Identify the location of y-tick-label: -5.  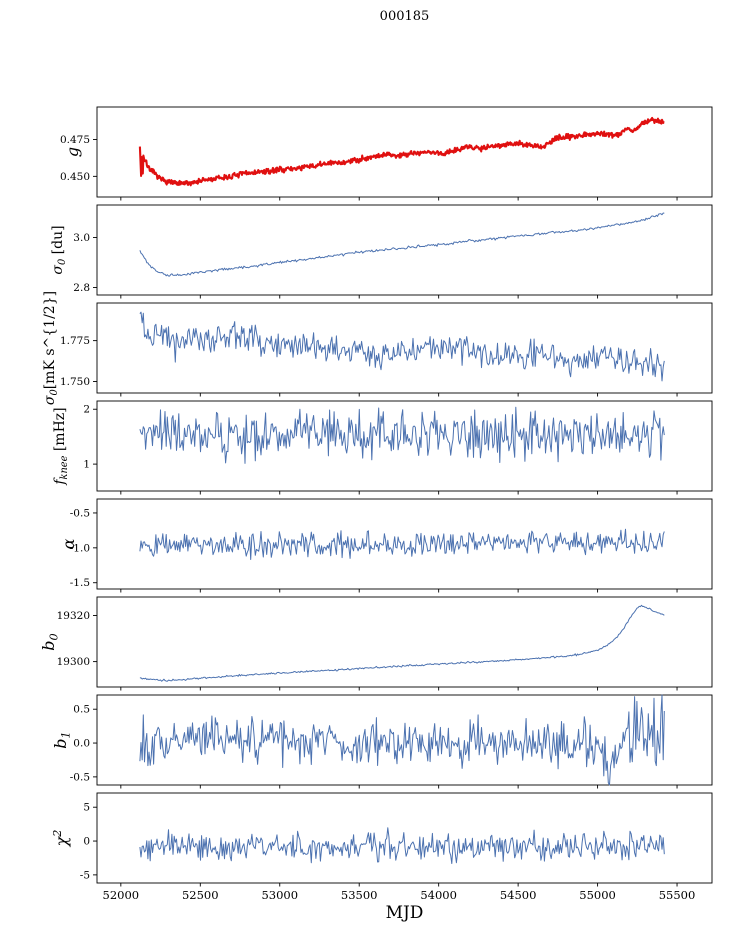
(85, 875).